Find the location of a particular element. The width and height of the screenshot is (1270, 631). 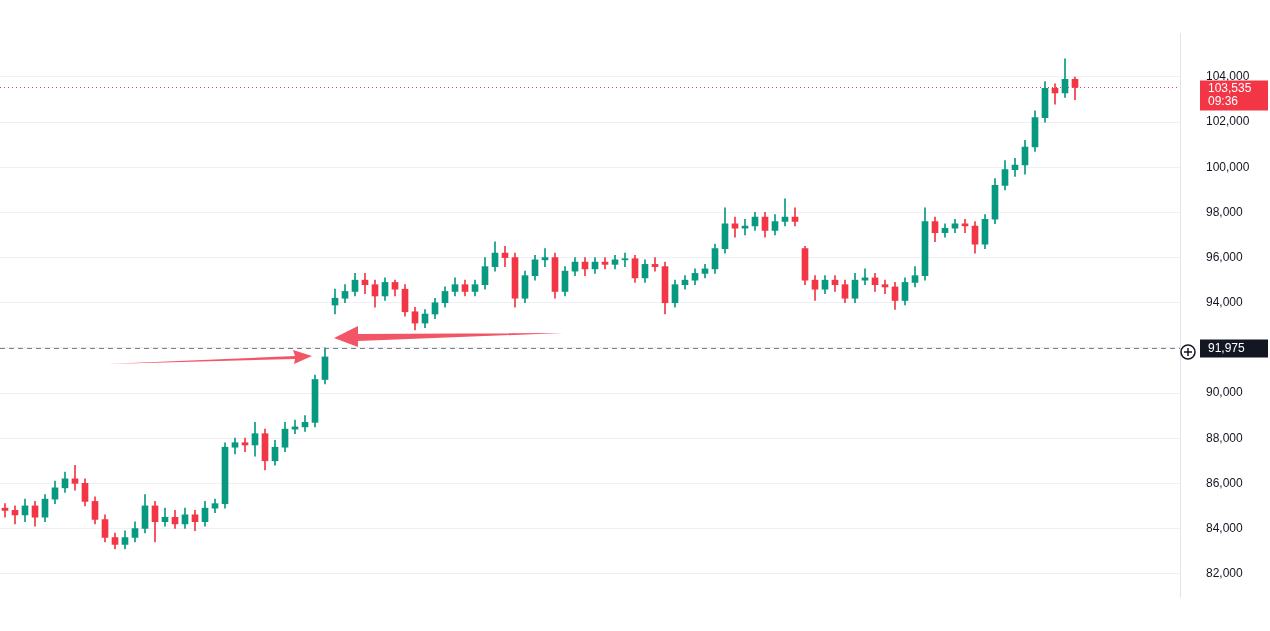

y-tick-label: 98,000 is located at coordinates (1225, 211).